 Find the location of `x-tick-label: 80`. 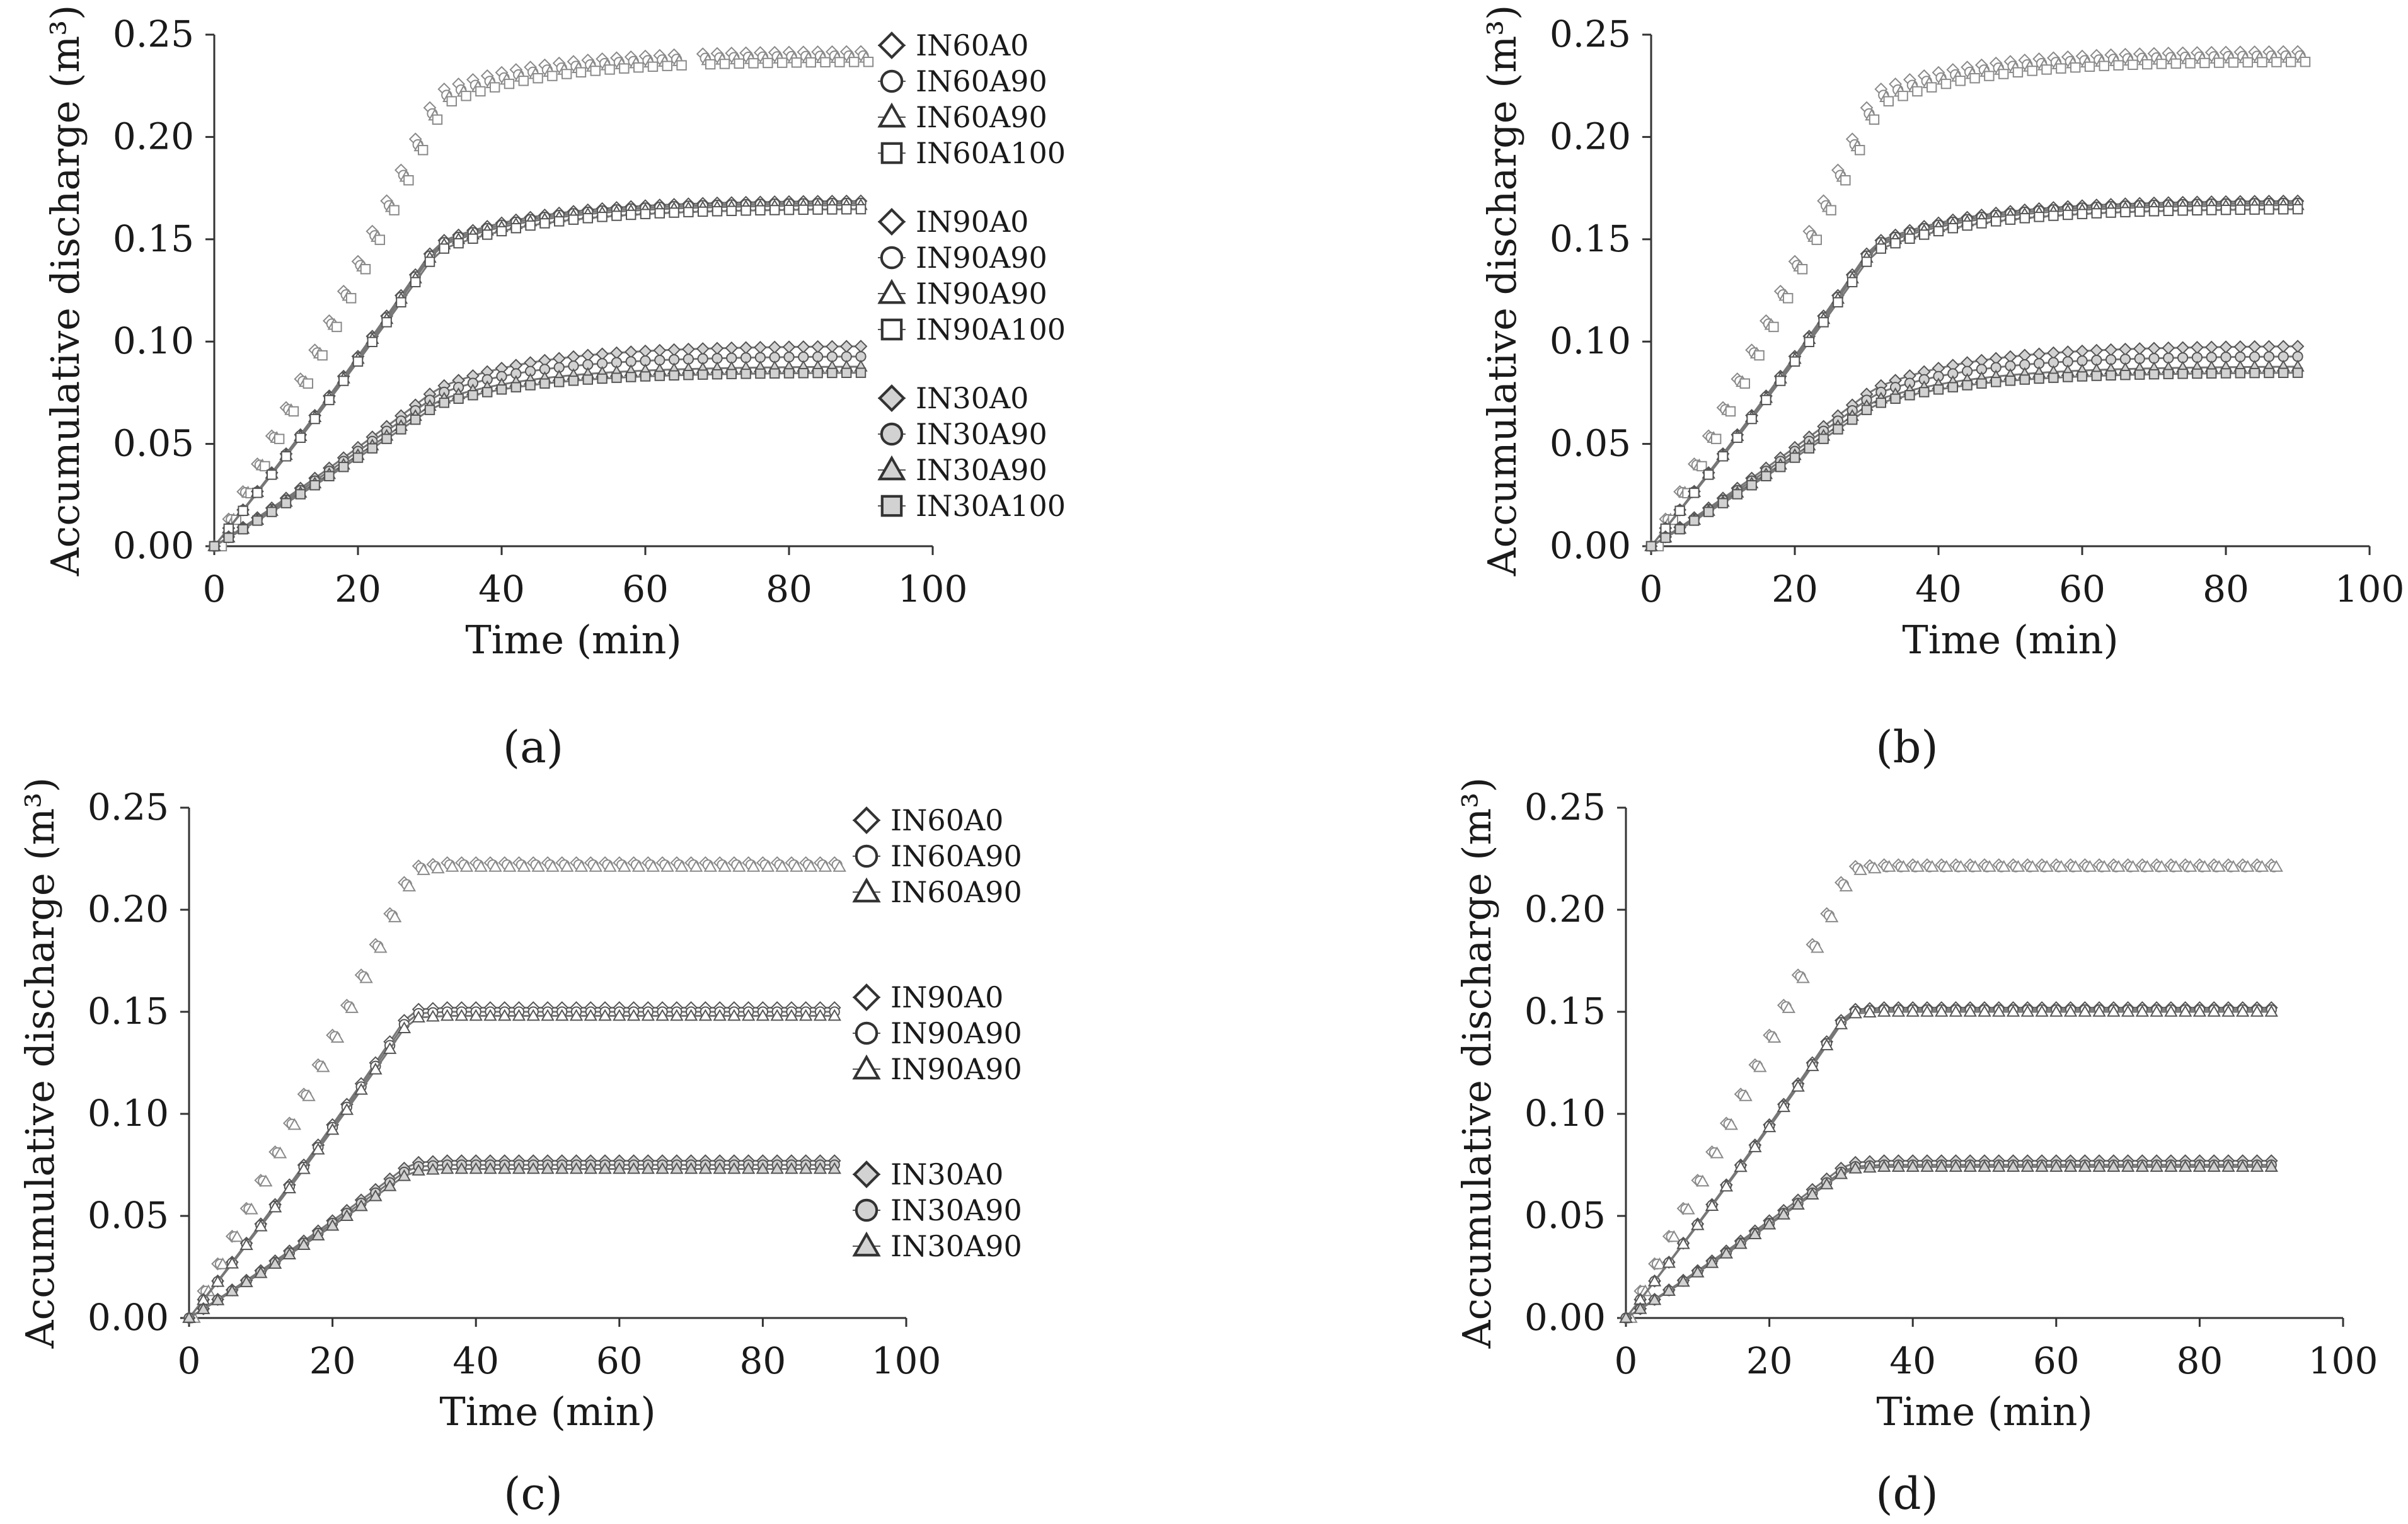

x-tick-label: 80 is located at coordinates (2200, 1361).